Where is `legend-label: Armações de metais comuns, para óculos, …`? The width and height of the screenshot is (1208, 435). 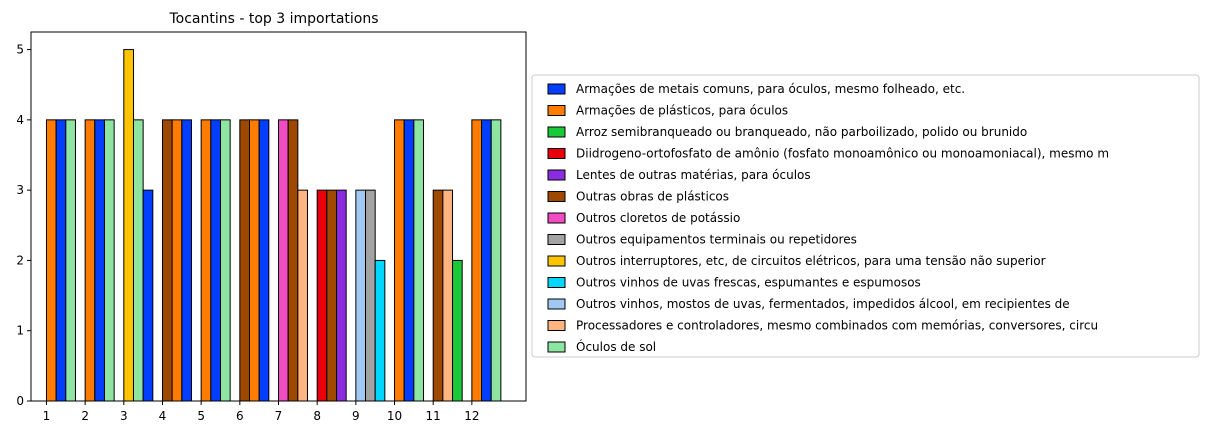 legend-label: Armações de metais comuns, para óculos, … is located at coordinates (770, 89).